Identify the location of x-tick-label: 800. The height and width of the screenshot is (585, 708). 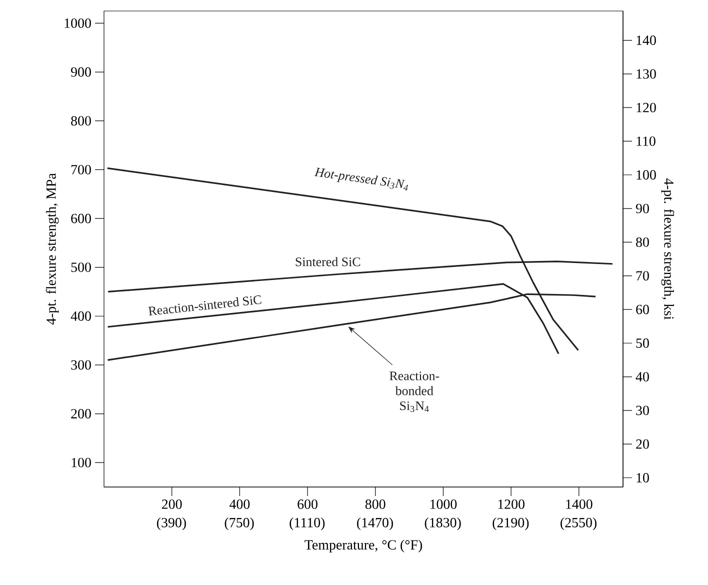
(375, 504).